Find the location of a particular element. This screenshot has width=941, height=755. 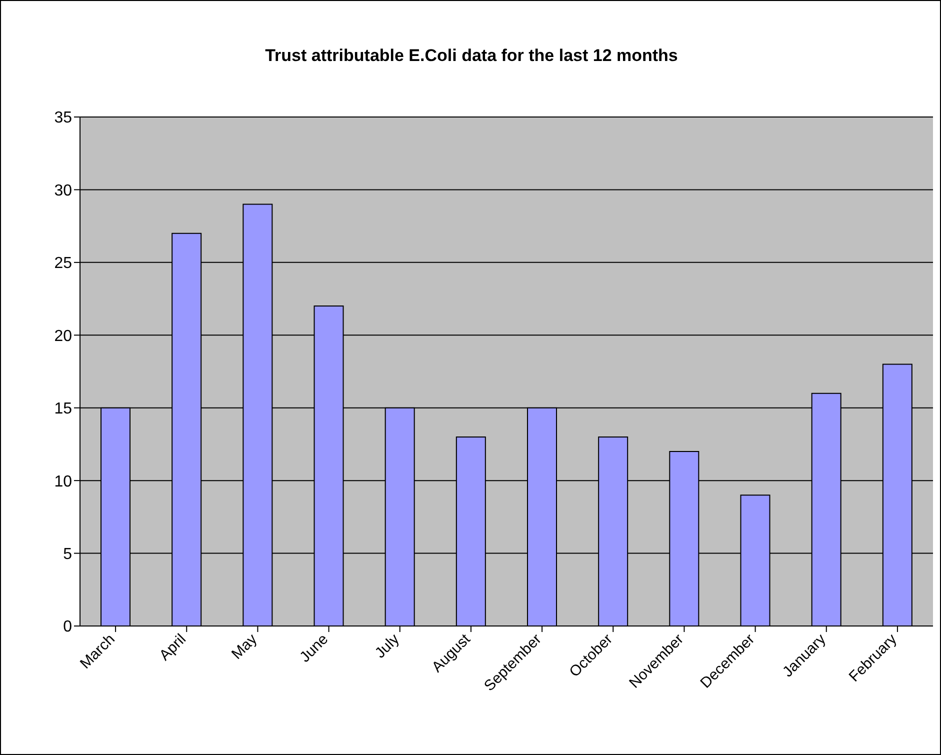

x-tick-label: July is located at coordinates (388, 646).